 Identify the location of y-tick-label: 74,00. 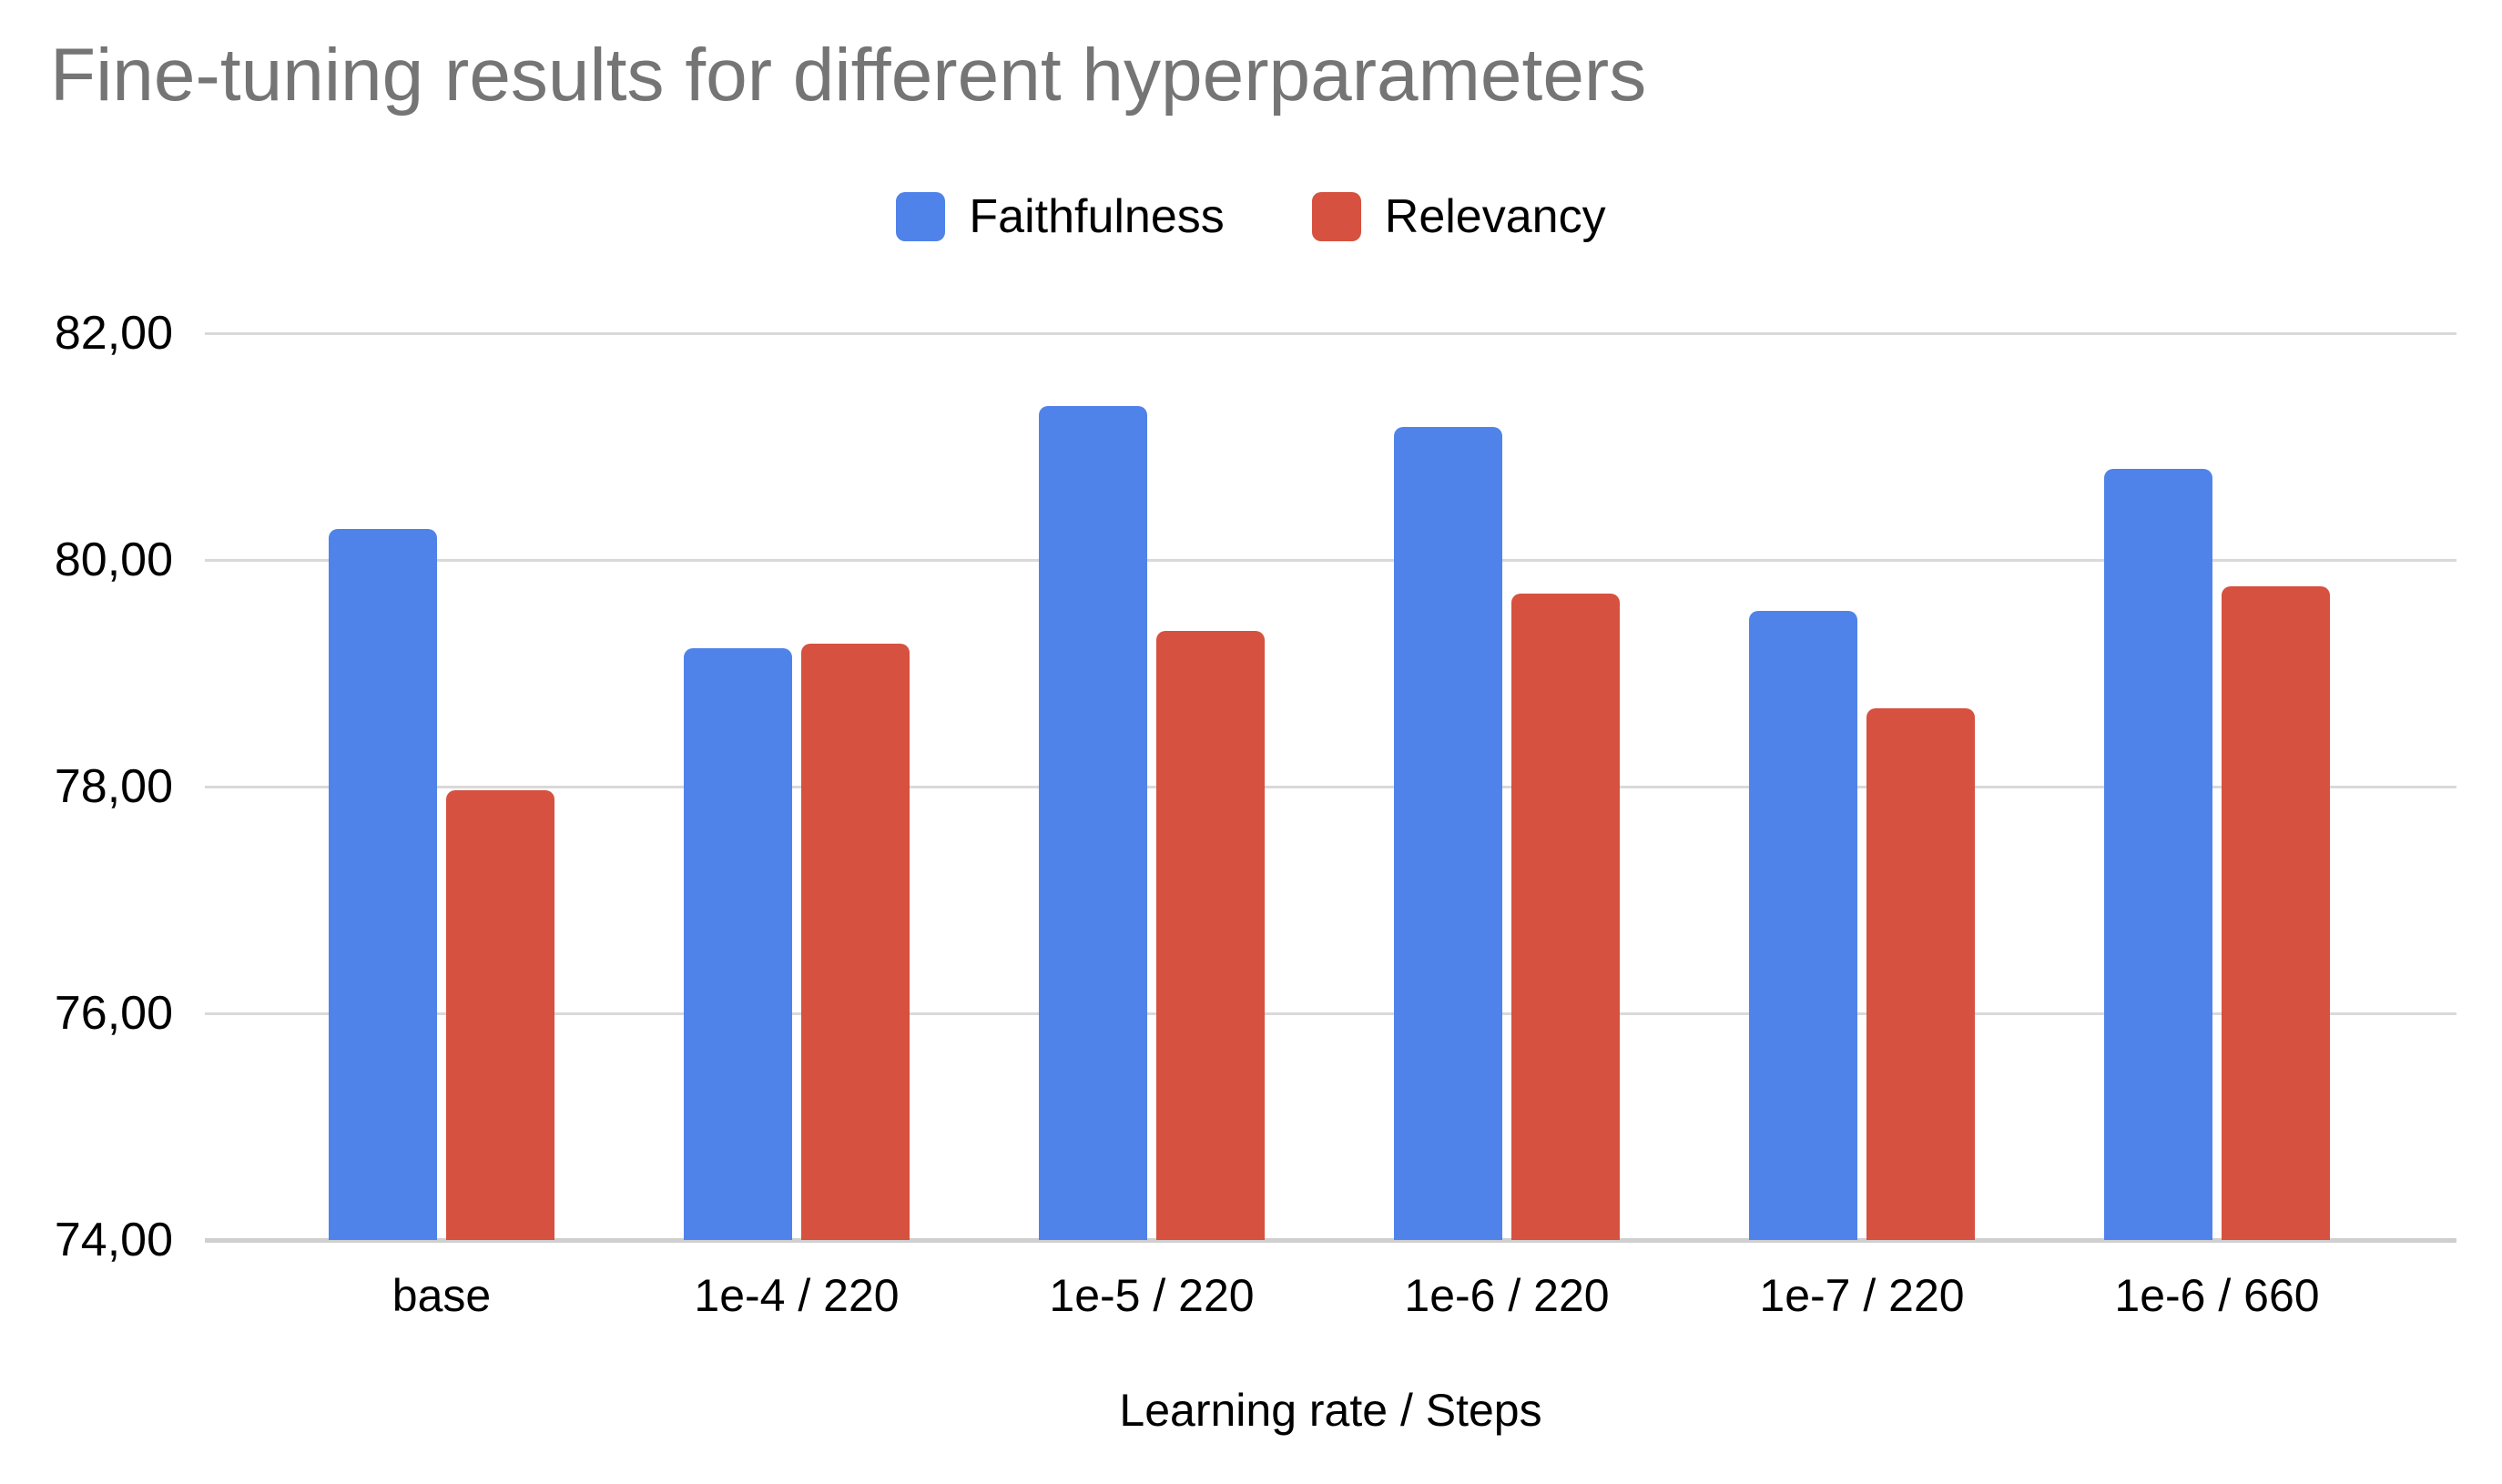
(113, 1240).